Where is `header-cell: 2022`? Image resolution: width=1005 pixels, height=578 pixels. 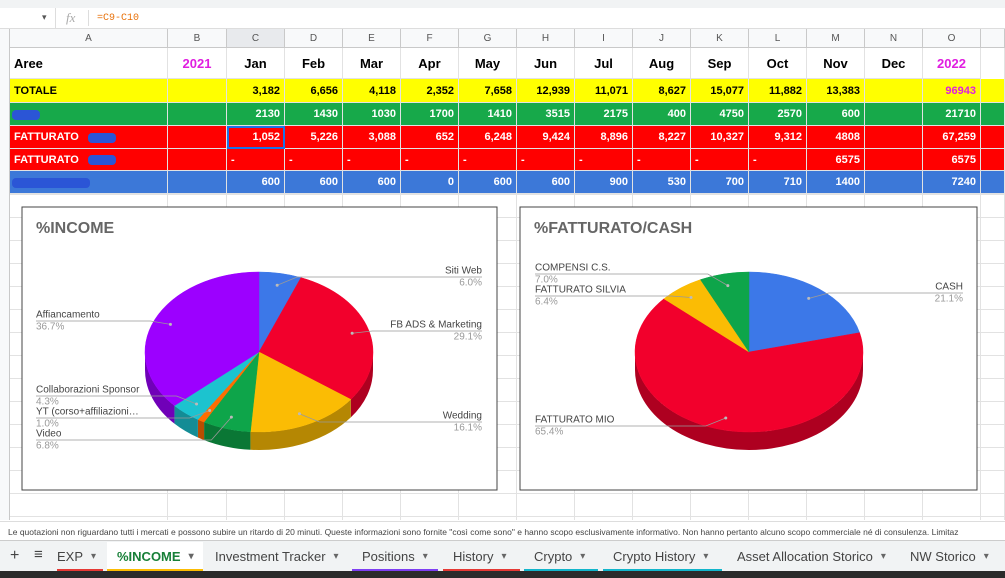 header-cell: 2022 is located at coordinates (952, 63).